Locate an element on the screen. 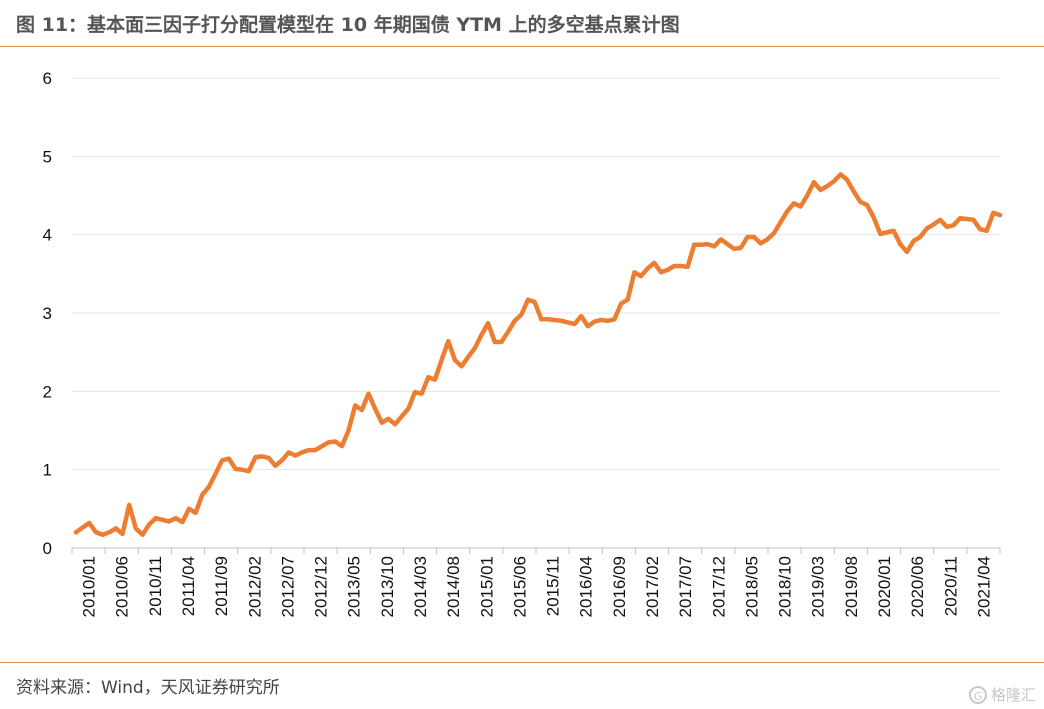 This screenshot has width=1044, height=709. x-tick-label: 2012/12 is located at coordinates (321, 586).